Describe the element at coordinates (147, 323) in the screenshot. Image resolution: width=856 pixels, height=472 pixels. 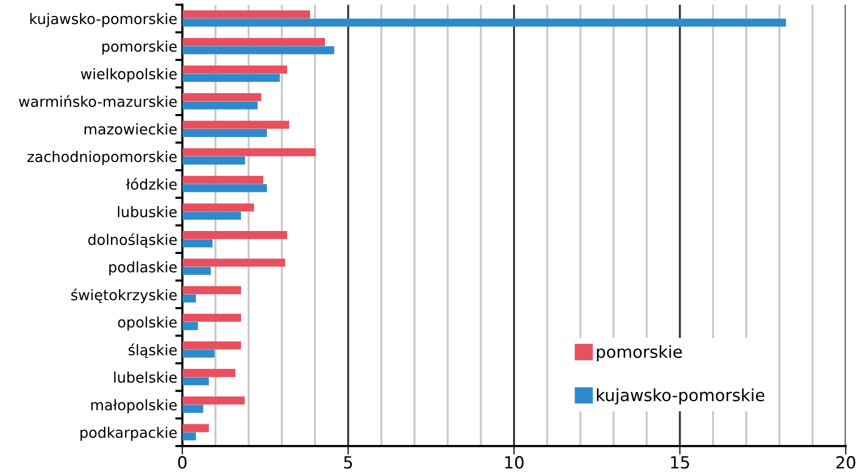
I see `y-tick-label: opolskie` at that location.